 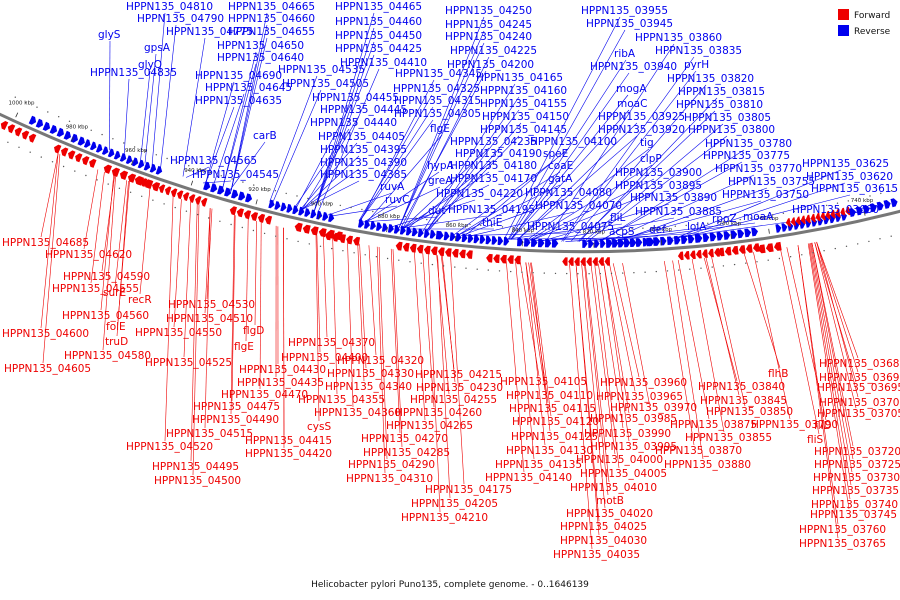 I want to click on gene-label-forward: HPPN135_03745, so click(x=853, y=515).